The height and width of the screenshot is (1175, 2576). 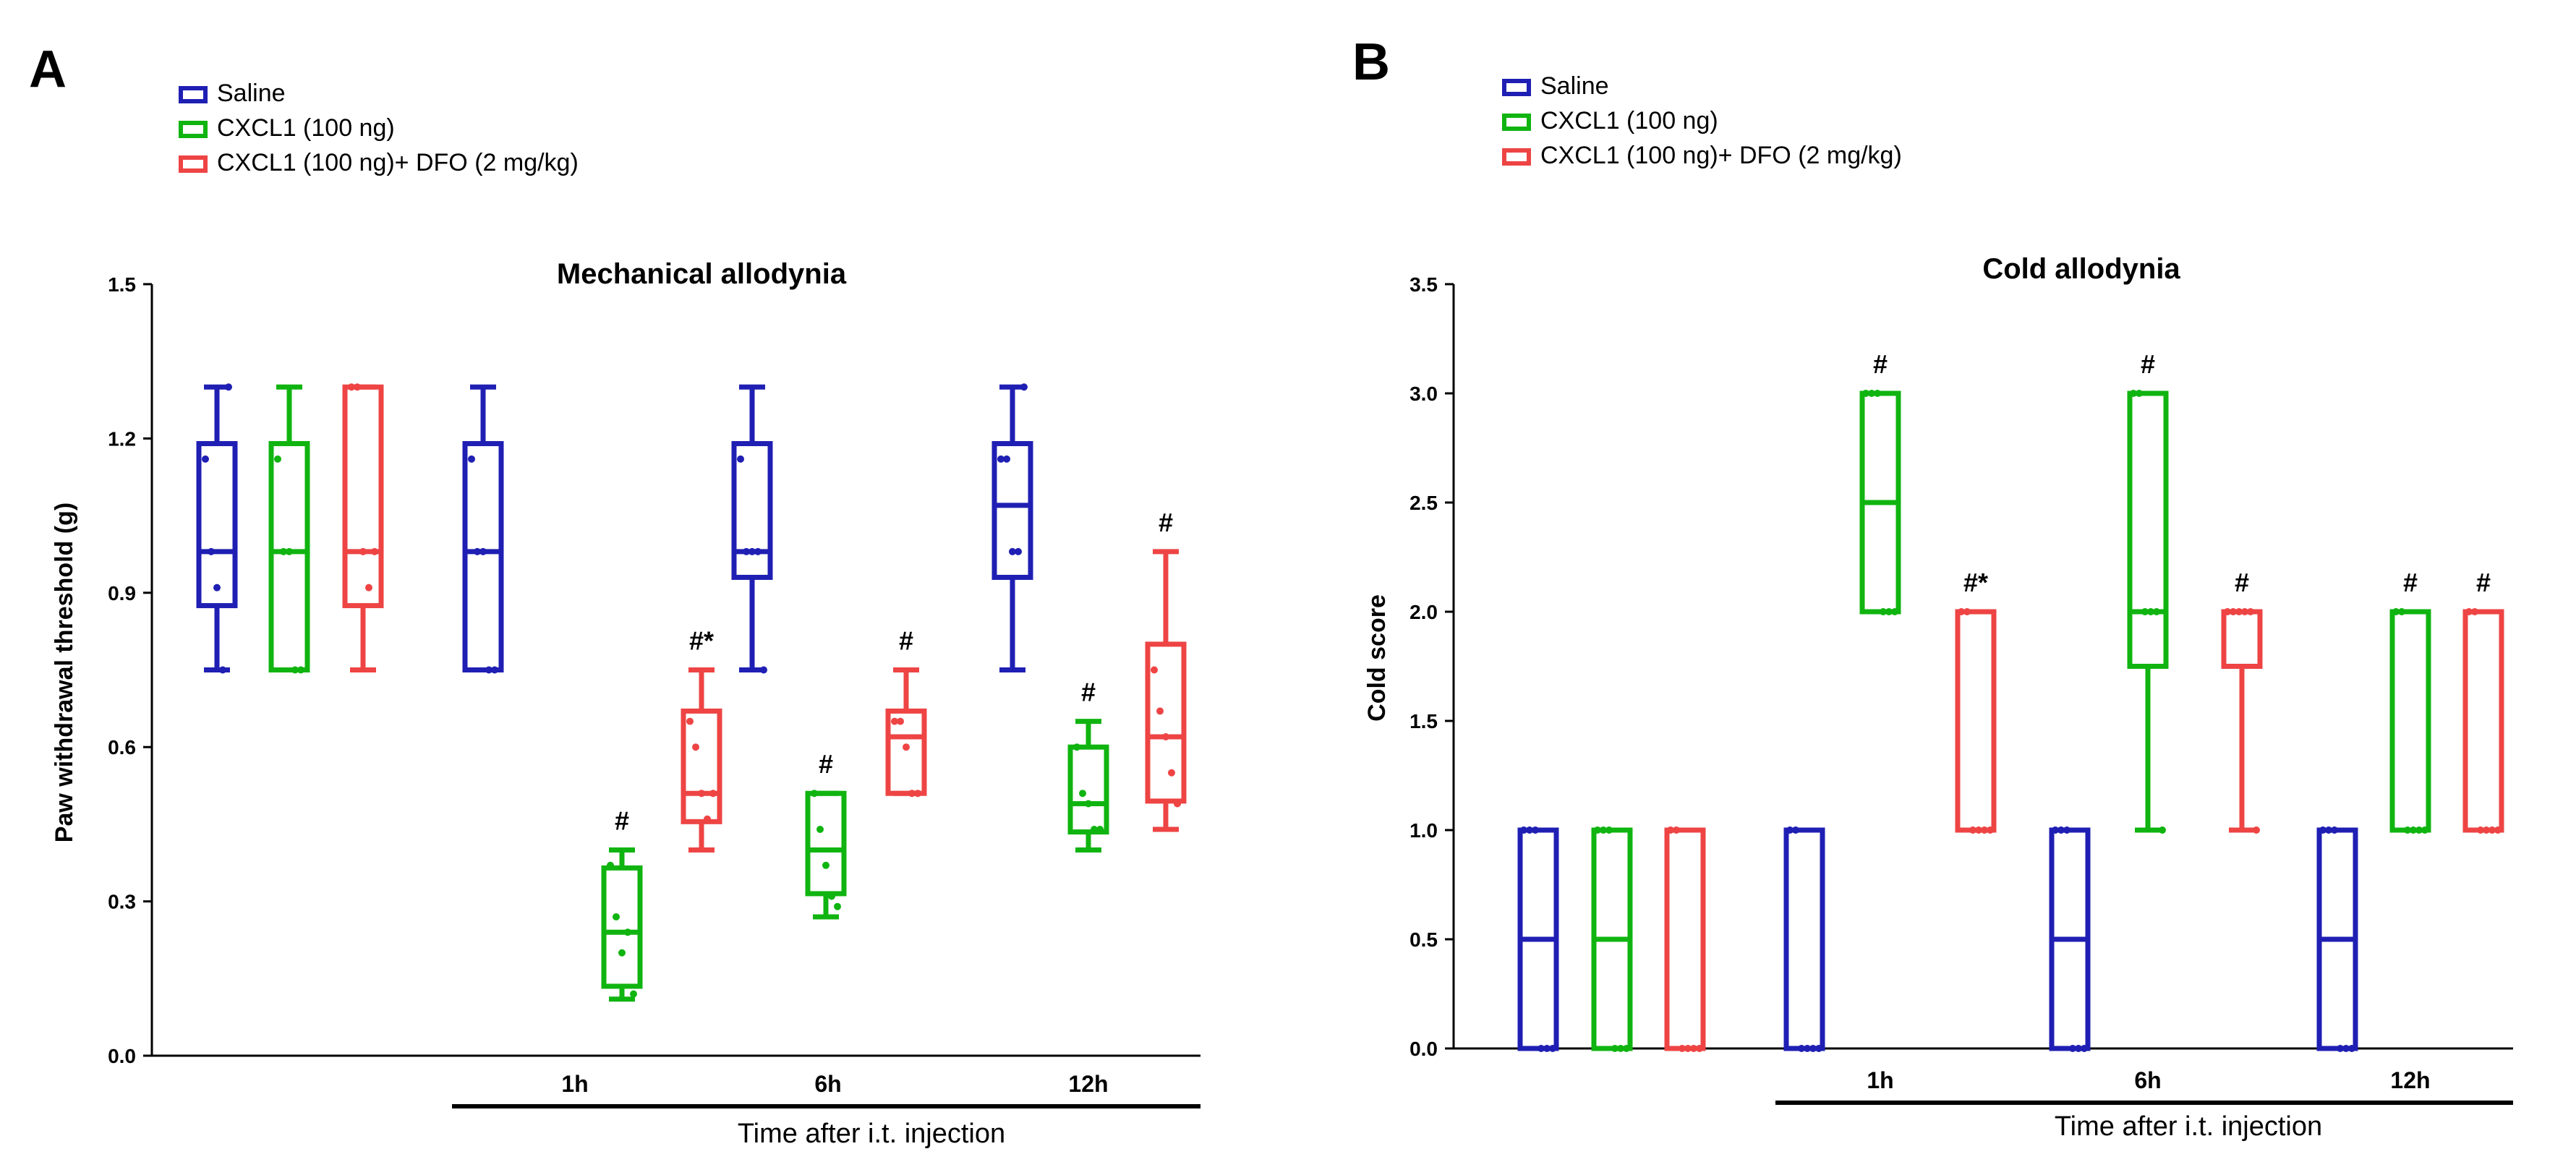 I want to click on significance-annotation: #*, so click(x=1976, y=582).